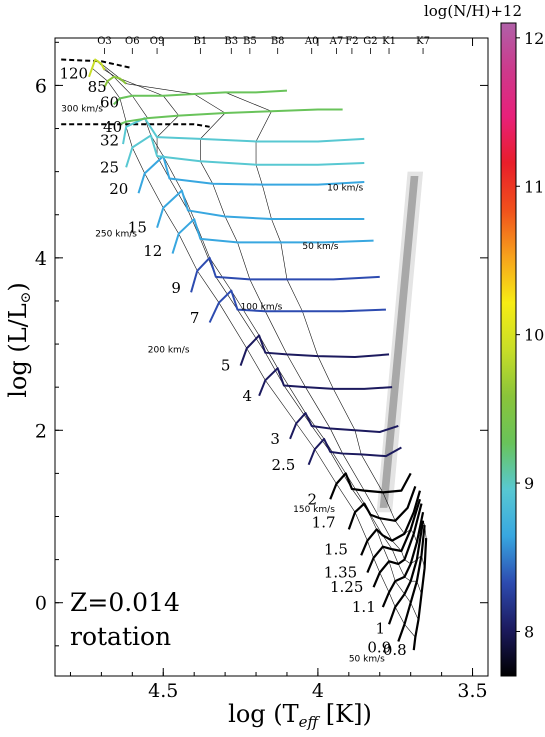  What do you see at coordinates (109, 167) in the screenshot?
I see `mass-label: 25` at bounding box center [109, 167].